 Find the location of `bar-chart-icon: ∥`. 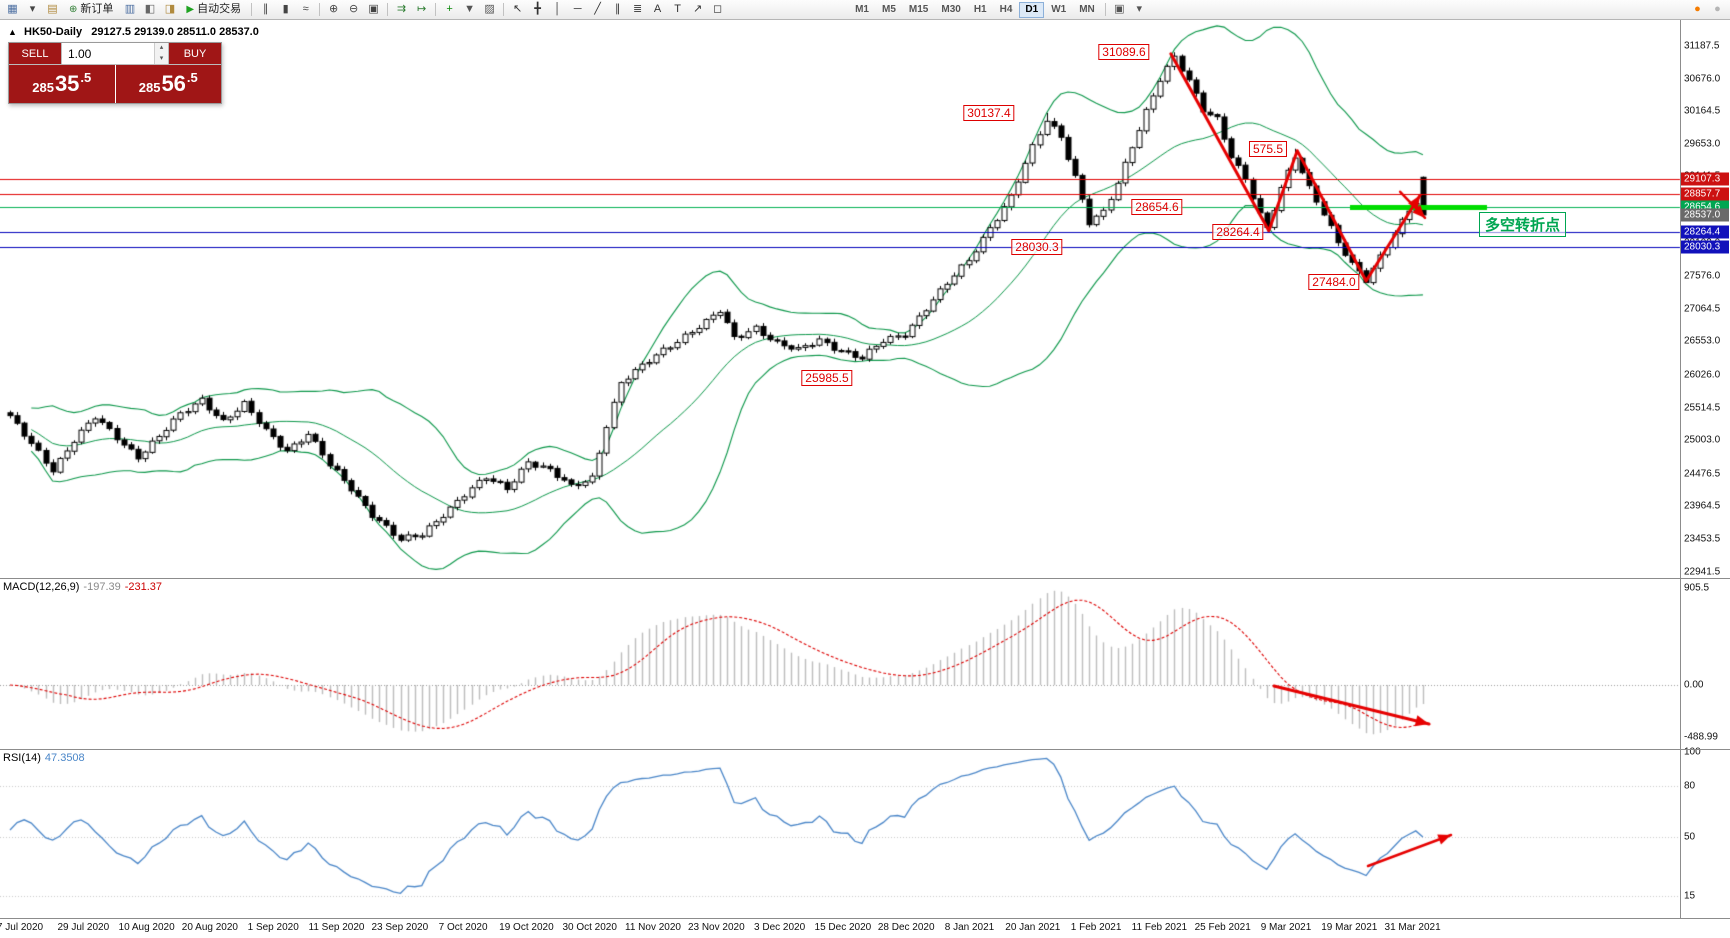

bar-chart-icon: ∥ is located at coordinates (265, 9).